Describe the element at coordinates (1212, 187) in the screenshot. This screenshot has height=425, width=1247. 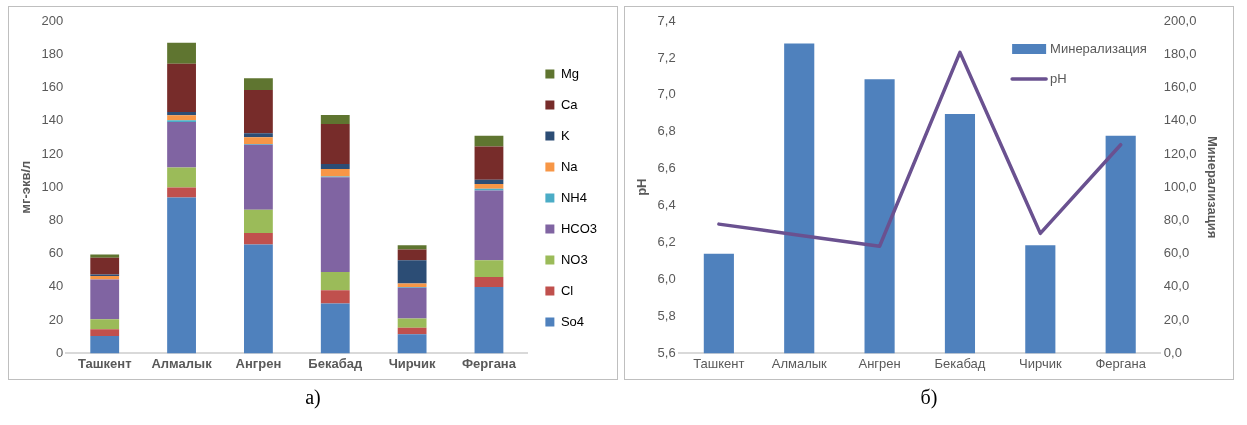
I see `y2-axis-title: Минерализация` at that location.